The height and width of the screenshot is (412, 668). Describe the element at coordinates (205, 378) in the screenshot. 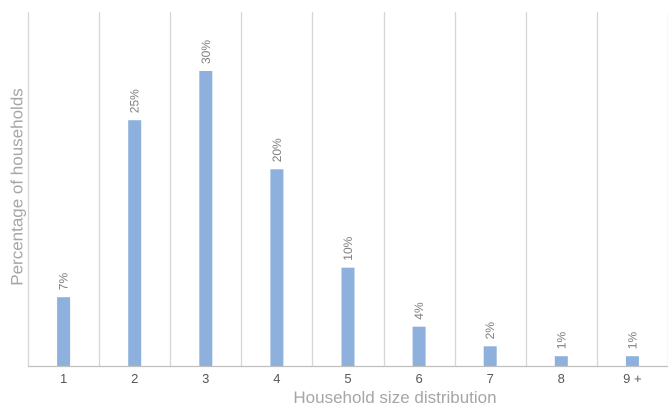

I see `x-tick-label: 3` at that location.